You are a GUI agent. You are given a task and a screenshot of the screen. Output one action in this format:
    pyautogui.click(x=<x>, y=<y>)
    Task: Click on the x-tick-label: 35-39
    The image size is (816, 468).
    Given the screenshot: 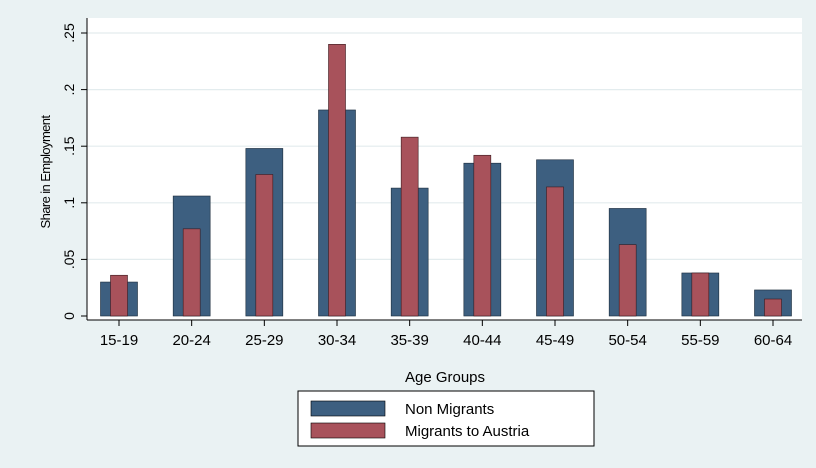 What is the action you would take?
    pyautogui.click(x=409, y=340)
    